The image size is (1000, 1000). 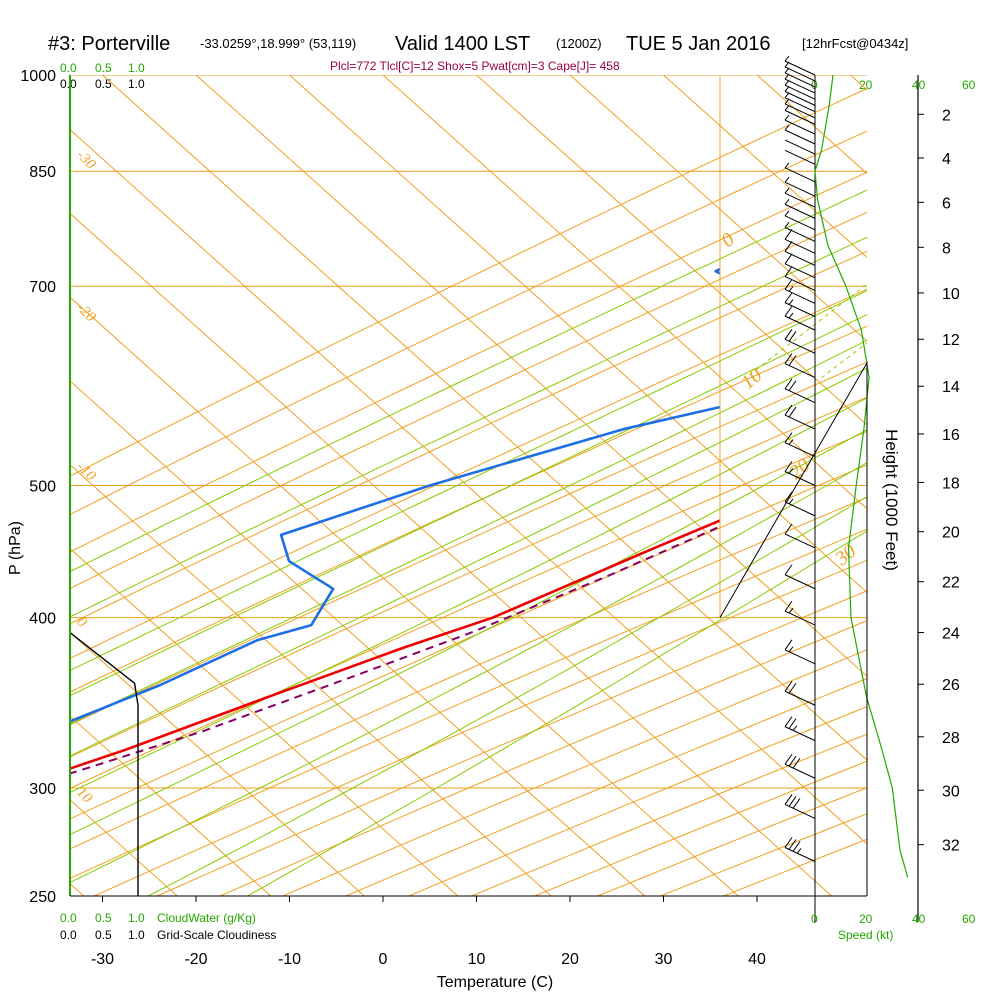 What do you see at coordinates (102, 959) in the screenshot?
I see `temperature-tick-label: -30` at bounding box center [102, 959].